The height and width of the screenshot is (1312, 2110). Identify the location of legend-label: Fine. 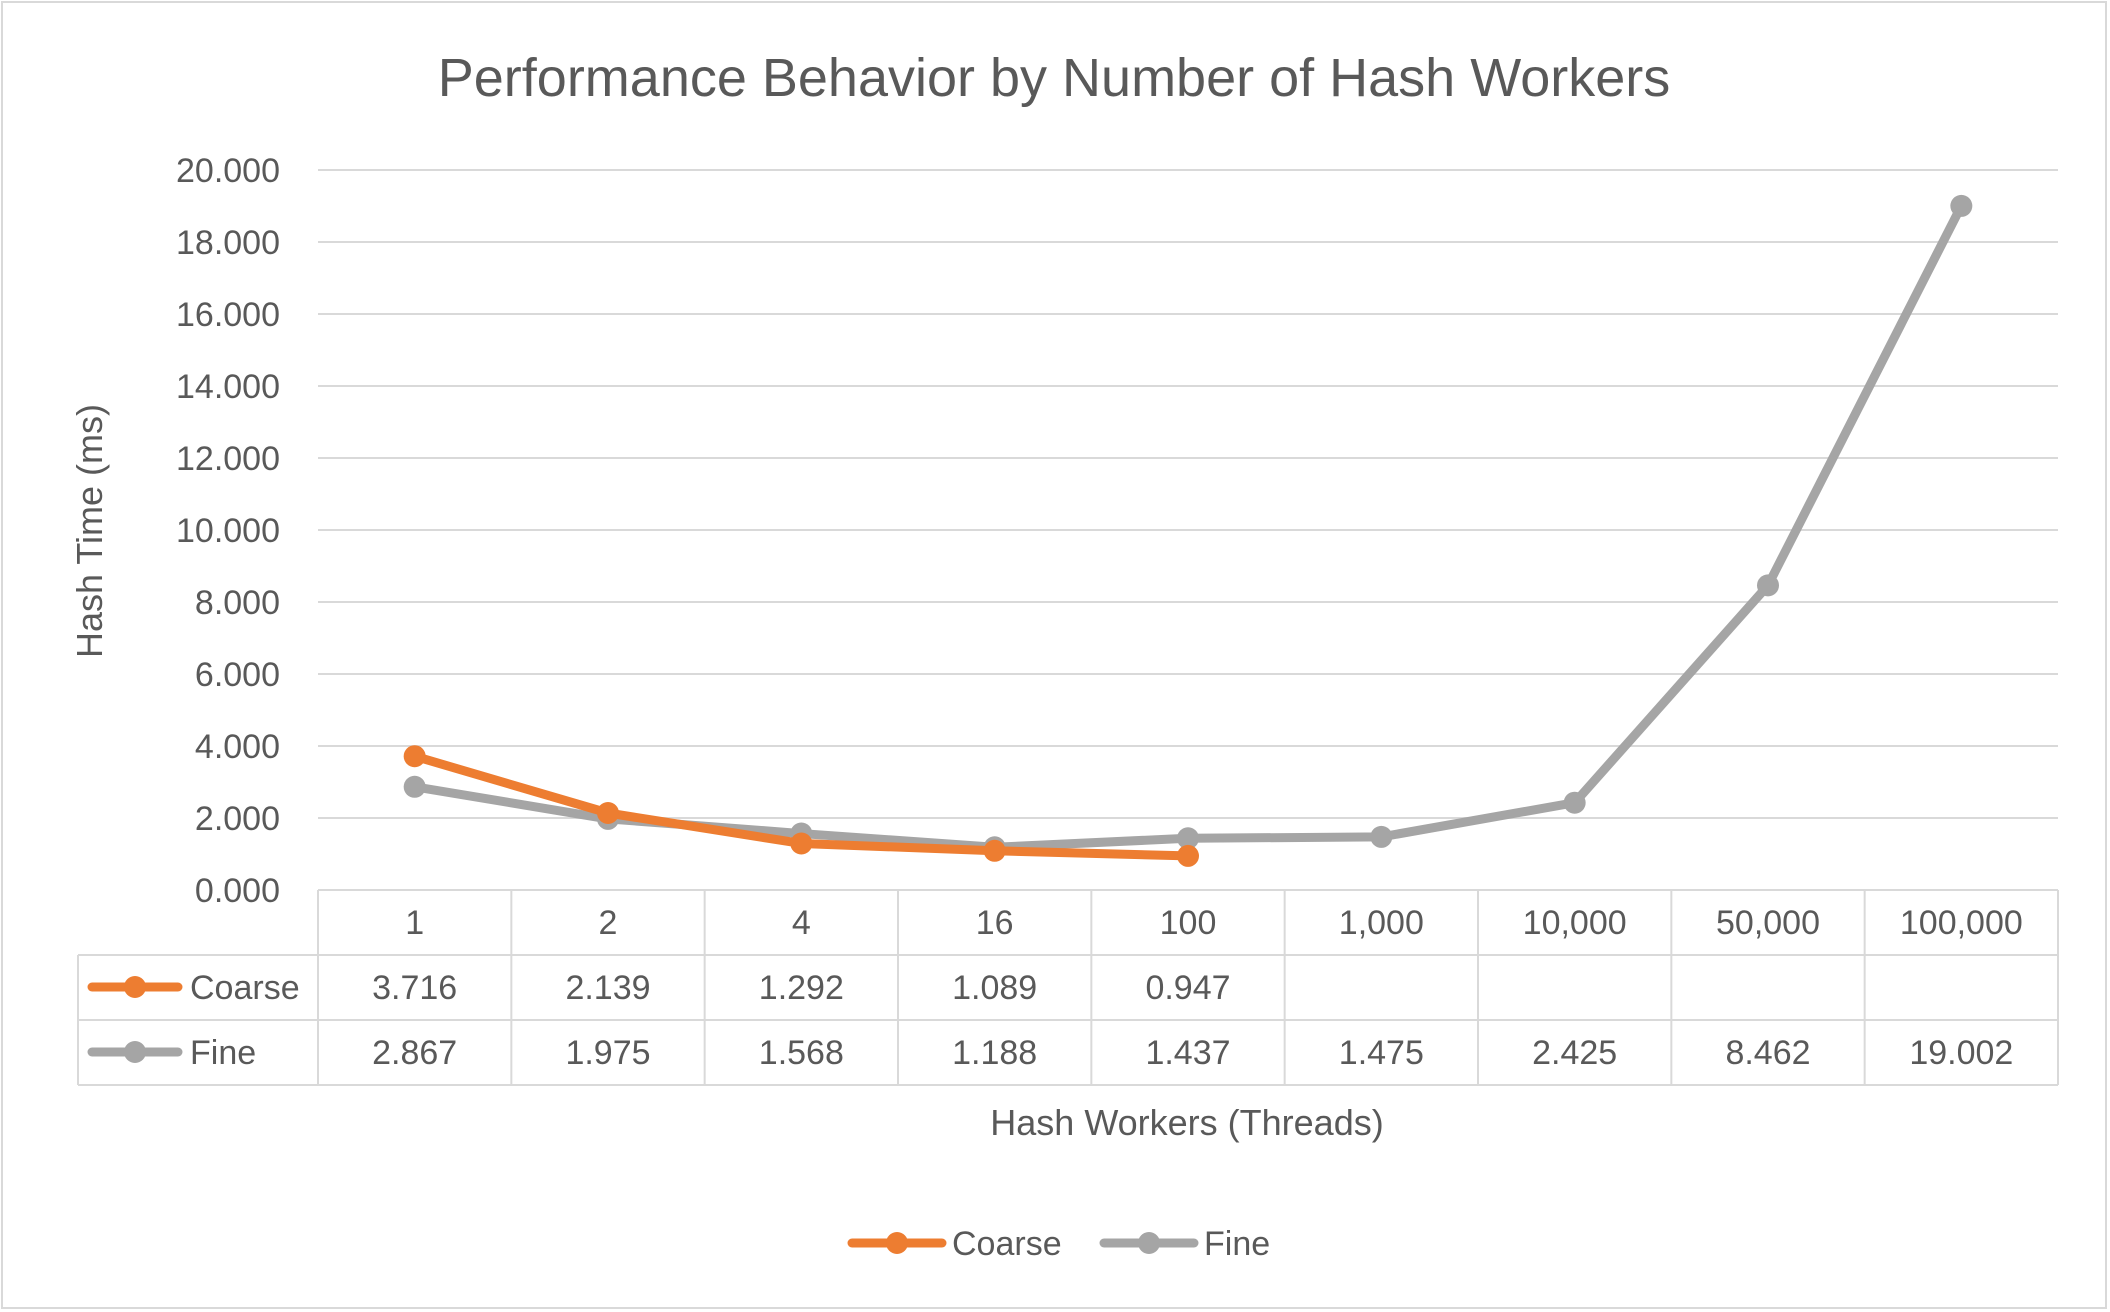
(1237, 1244).